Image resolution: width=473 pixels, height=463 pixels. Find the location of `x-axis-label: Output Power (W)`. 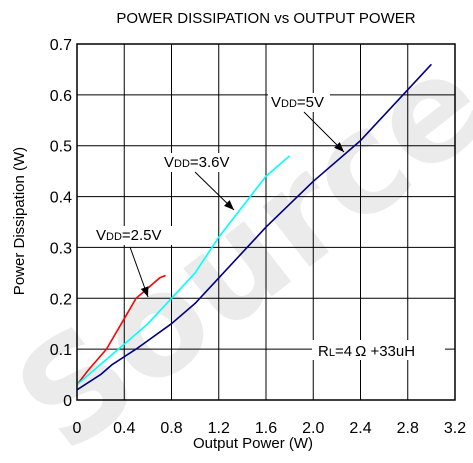

x-axis-label: Output Power (W) is located at coordinates (253, 443).